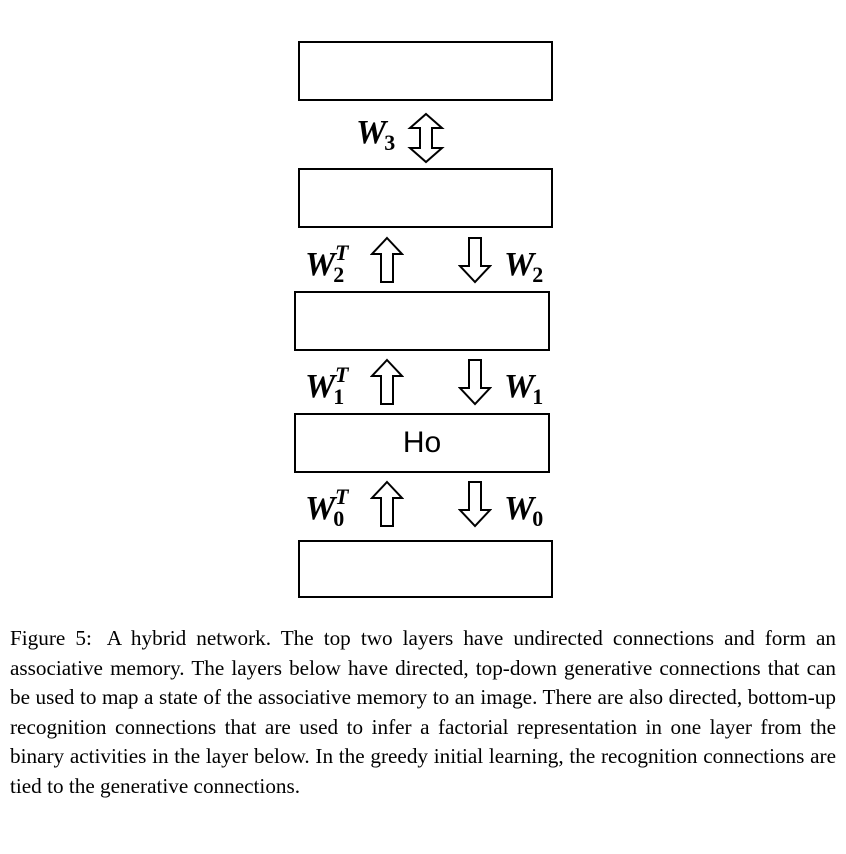 Image resolution: width=846 pixels, height=854 pixels. I want to click on undirected-double-arrow-icon, so click(426, 138).